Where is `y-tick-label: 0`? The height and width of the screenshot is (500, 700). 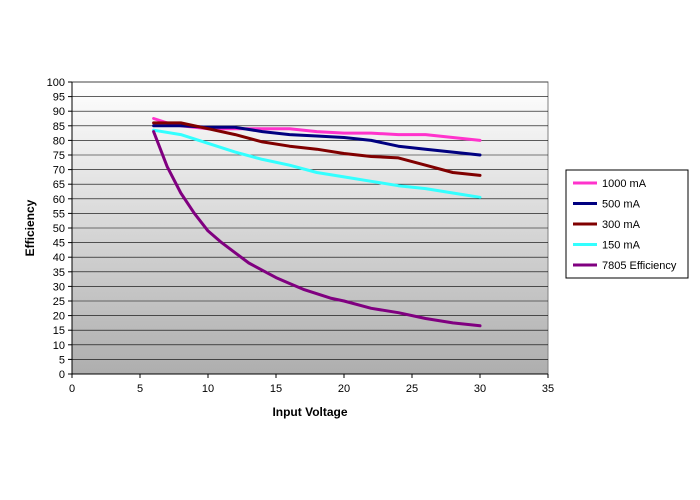 y-tick-label: 0 is located at coordinates (62, 375).